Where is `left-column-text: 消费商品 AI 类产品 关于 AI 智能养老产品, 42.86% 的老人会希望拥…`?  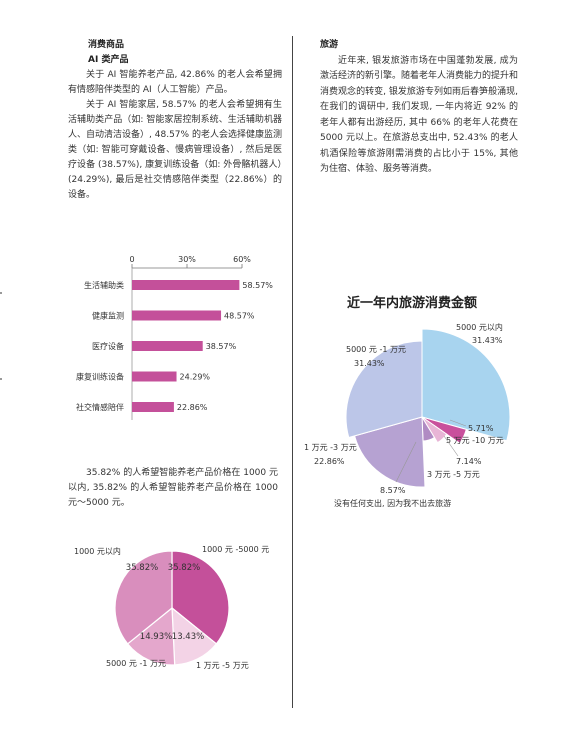
left-column-text: 消费商品 AI 类产品 关于 AI 智能养老产品, 42.86% 的老人会希望拥… is located at coordinates (175, 120).